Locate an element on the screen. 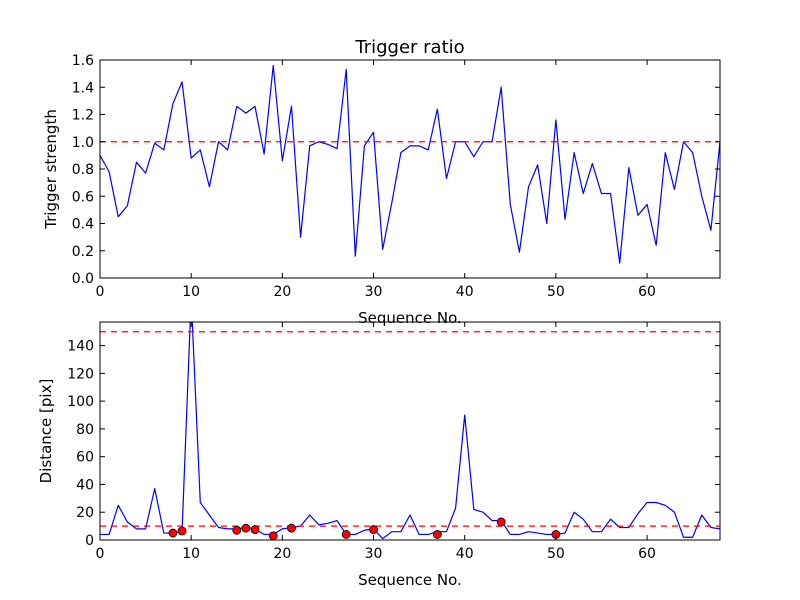 The height and width of the screenshot is (600, 800). y-tick-label: 1.0 is located at coordinates (83, 143).